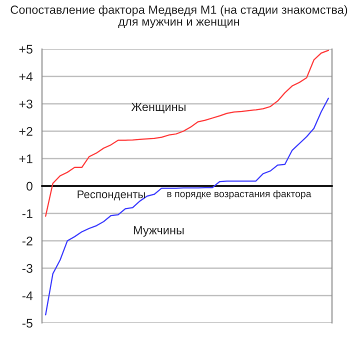 This screenshot has width=358, height=350. Describe the element at coordinates (27, 268) in the screenshot. I see `y-tick-label: -3` at that location.